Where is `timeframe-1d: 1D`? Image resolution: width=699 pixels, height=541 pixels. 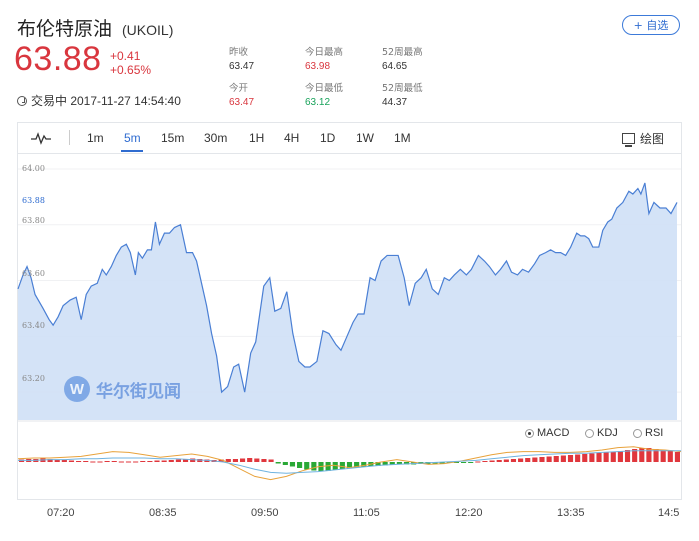
timeframe-1d: 1D is located at coordinates (328, 138).